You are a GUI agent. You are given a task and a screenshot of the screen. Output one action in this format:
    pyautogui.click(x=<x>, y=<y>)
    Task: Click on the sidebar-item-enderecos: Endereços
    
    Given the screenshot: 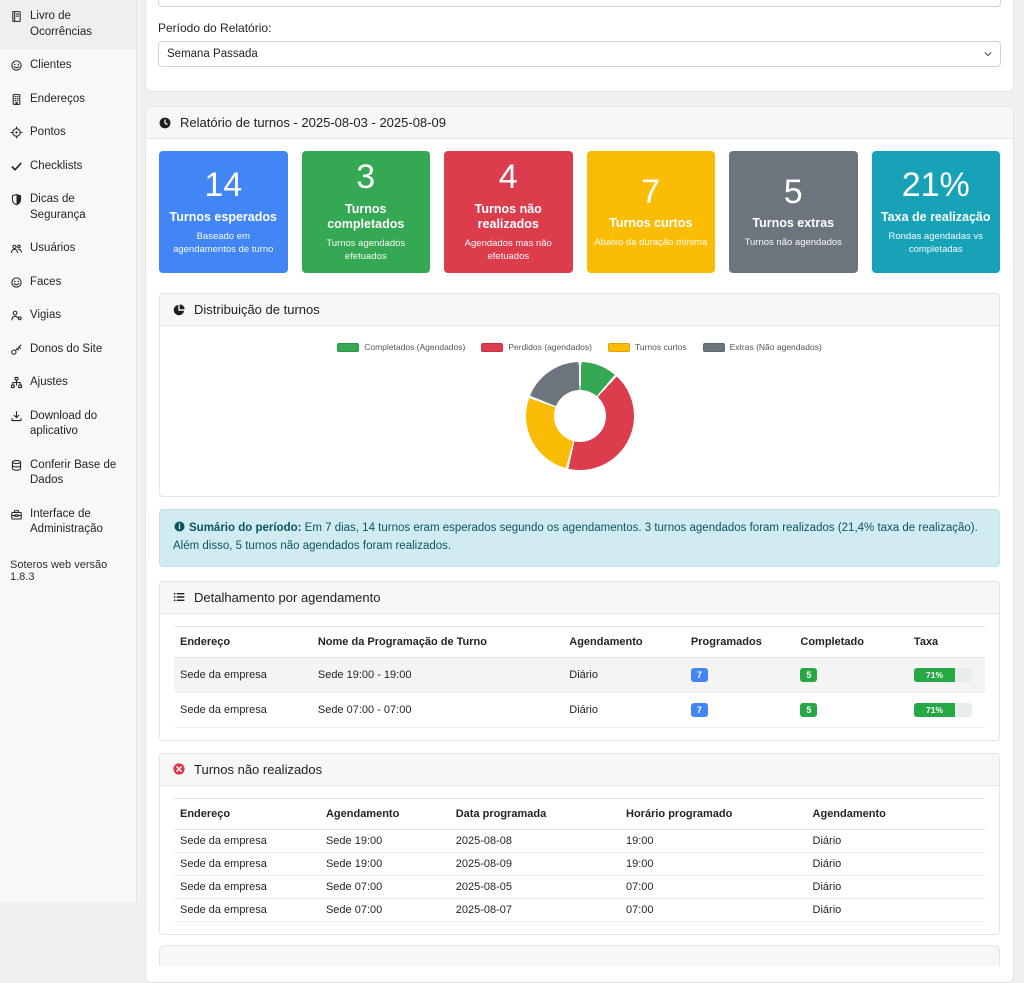 What is the action you would take?
    pyautogui.click(x=68, y=100)
    